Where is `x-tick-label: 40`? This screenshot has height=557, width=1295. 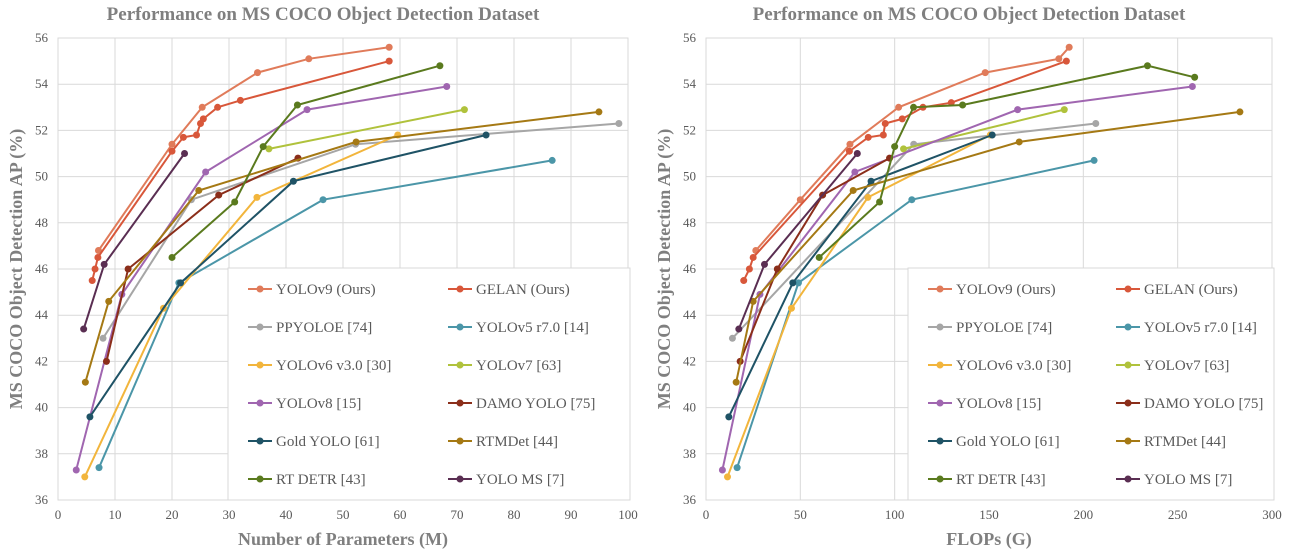 x-tick-label: 40 is located at coordinates (286, 514).